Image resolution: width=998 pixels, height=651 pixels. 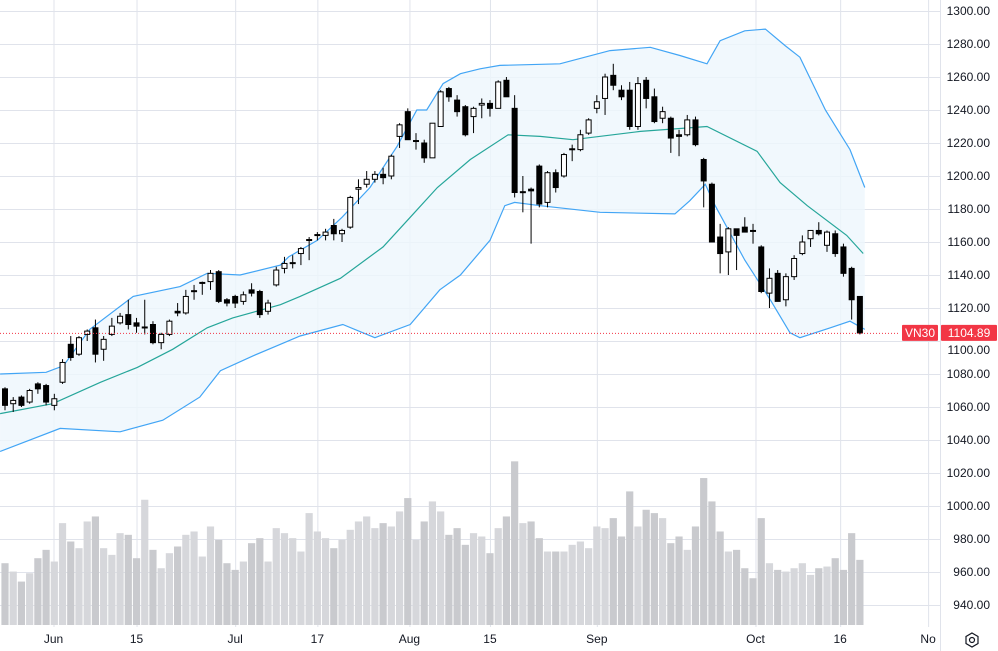 I want to click on symbol-badge: VN30, so click(x=920, y=332).